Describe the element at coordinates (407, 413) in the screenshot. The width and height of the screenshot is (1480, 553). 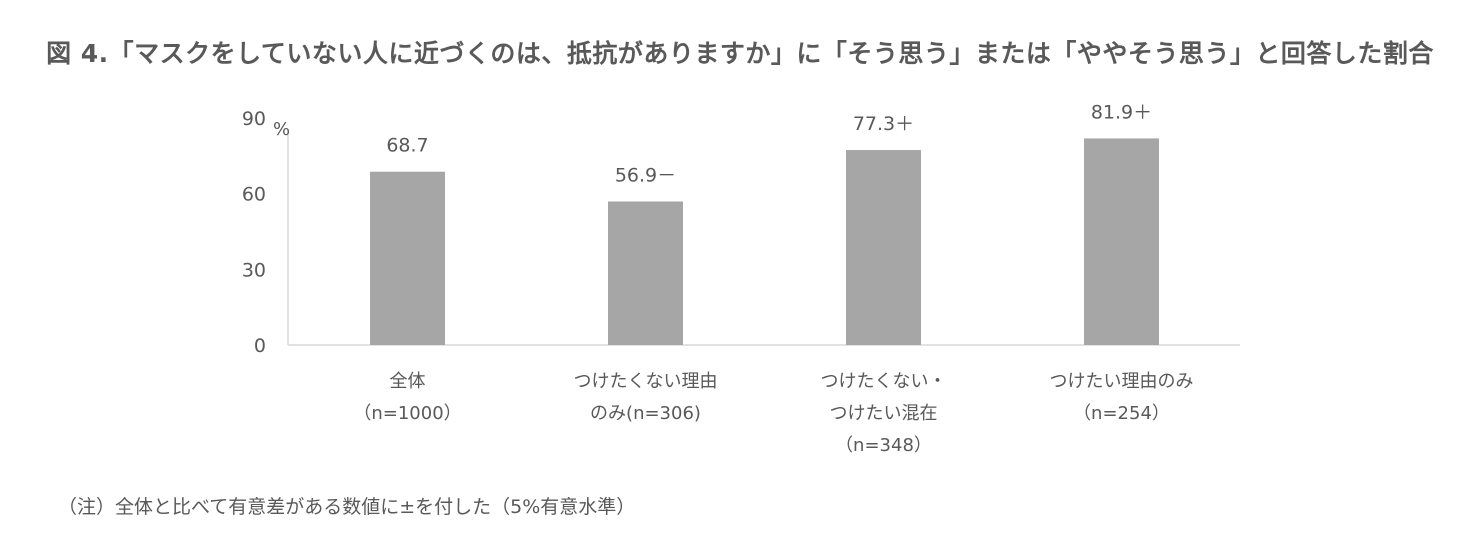
I see `category-label-line: （n=1000）` at that location.